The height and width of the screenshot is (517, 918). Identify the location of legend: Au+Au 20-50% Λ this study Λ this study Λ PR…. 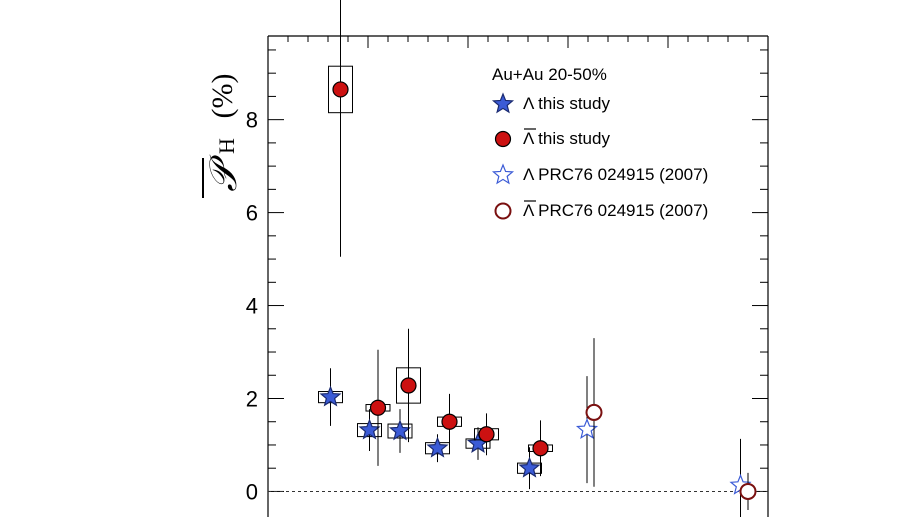
(599, 142).